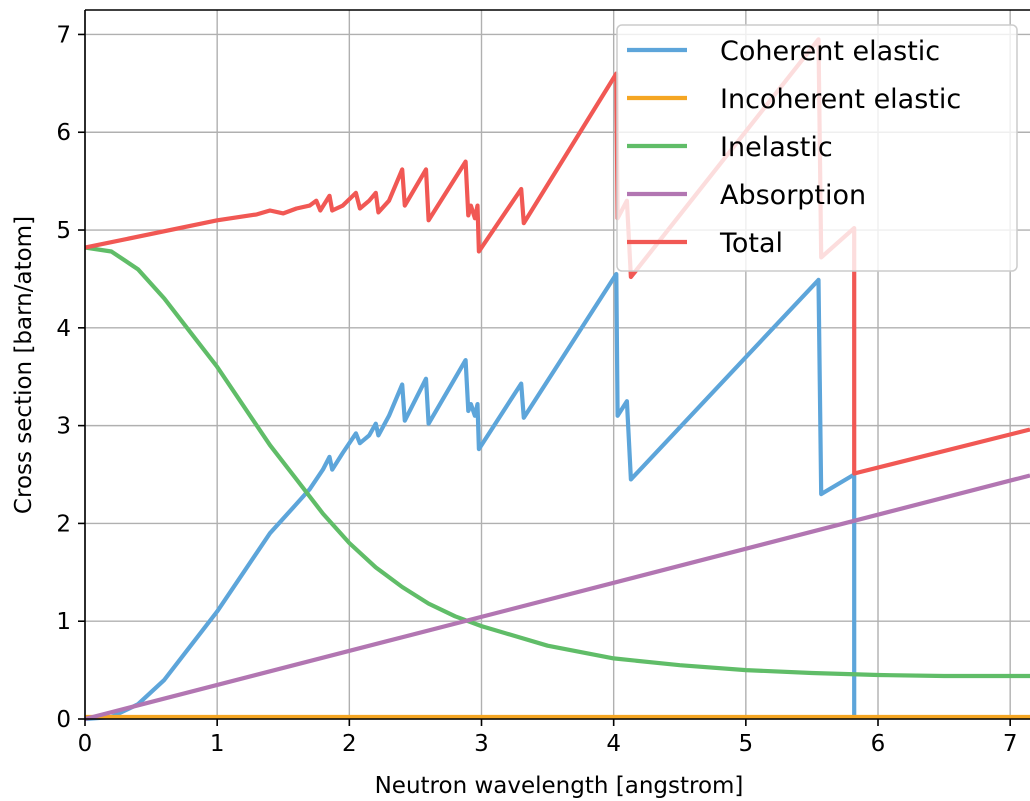  What do you see at coordinates (613, 744) in the screenshot?
I see `x-tick-label: 4` at bounding box center [613, 744].